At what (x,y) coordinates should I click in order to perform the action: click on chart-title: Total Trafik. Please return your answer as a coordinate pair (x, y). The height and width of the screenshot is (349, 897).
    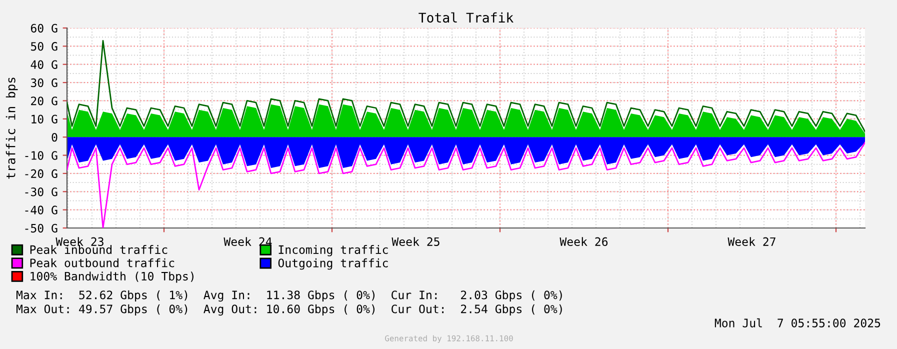
    Looking at the image, I should click on (466, 17).